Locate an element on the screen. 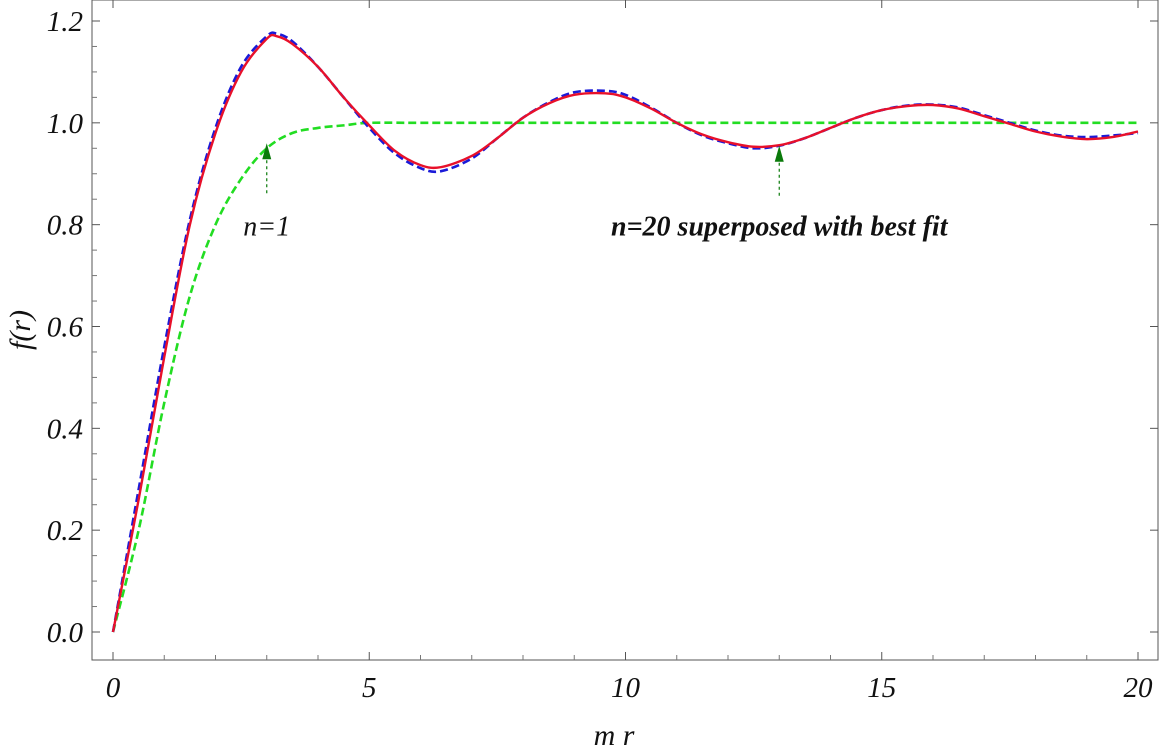  y-tick-label: 1.0 is located at coordinates (65, 124).